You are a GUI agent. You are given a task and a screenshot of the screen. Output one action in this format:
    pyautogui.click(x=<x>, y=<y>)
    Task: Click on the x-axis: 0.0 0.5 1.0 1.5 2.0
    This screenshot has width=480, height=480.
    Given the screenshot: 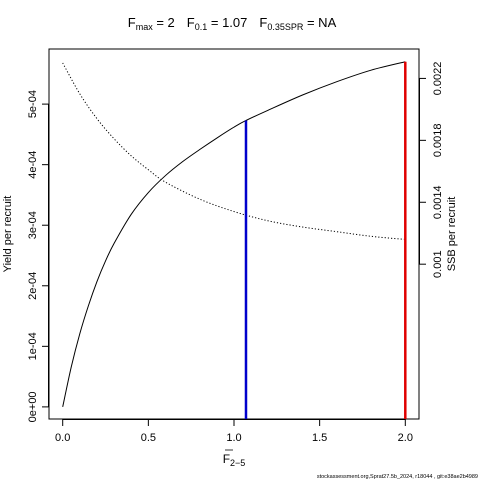 What is the action you would take?
    pyautogui.click(x=234, y=431)
    